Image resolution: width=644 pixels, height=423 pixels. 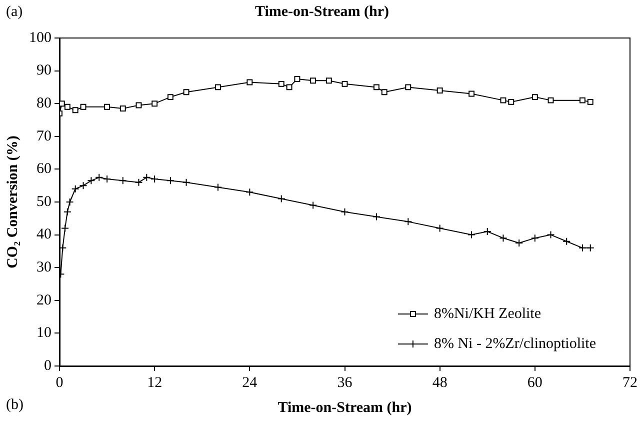 What do you see at coordinates (440, 382) in the screenshot?
I see `x-tick-label: 48` at bounding box center [440, 382].